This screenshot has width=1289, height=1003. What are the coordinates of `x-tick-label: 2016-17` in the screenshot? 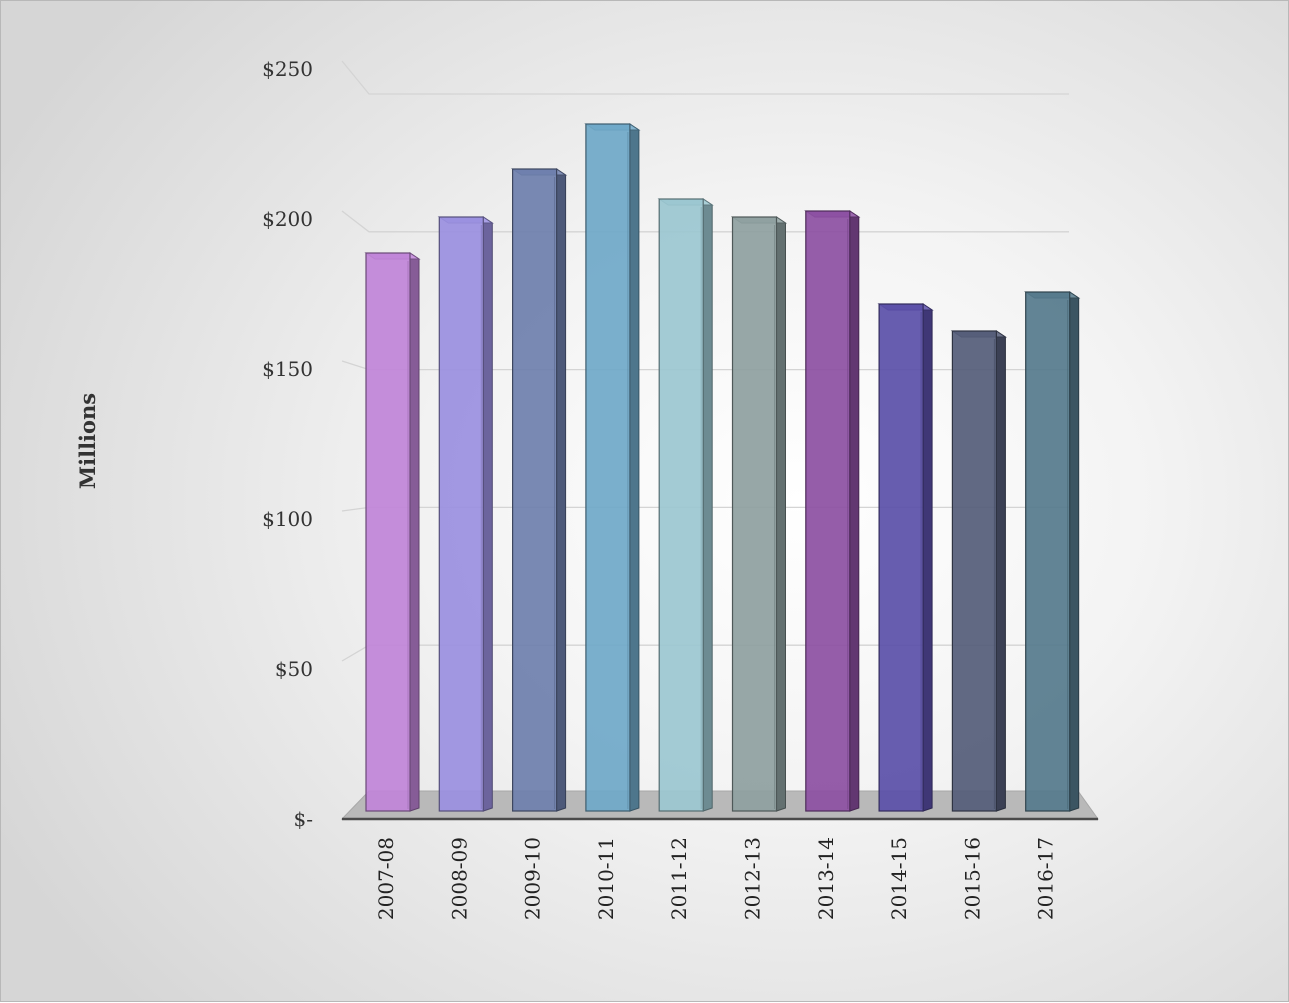 It's located at (1046, 878).